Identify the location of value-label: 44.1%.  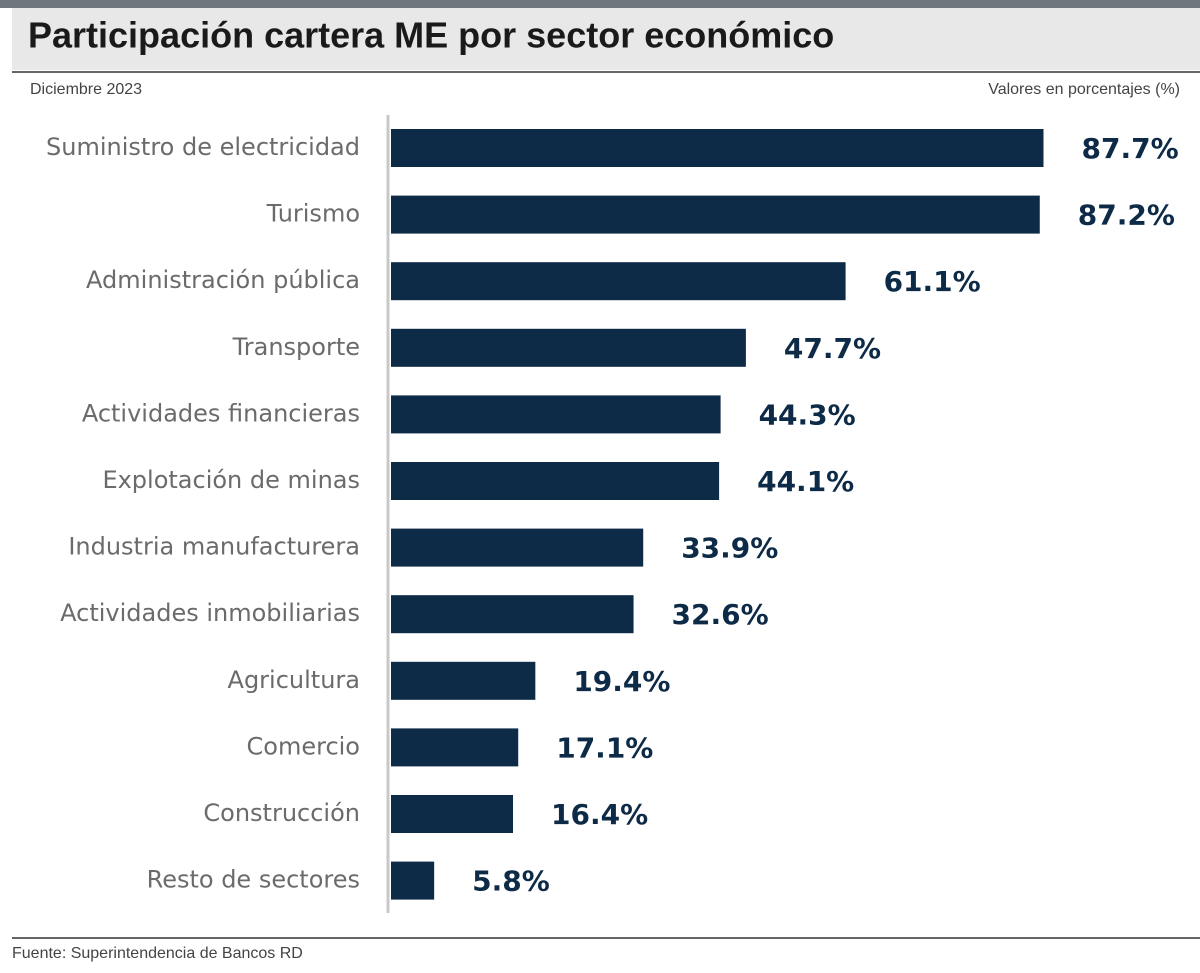
(805, 481).